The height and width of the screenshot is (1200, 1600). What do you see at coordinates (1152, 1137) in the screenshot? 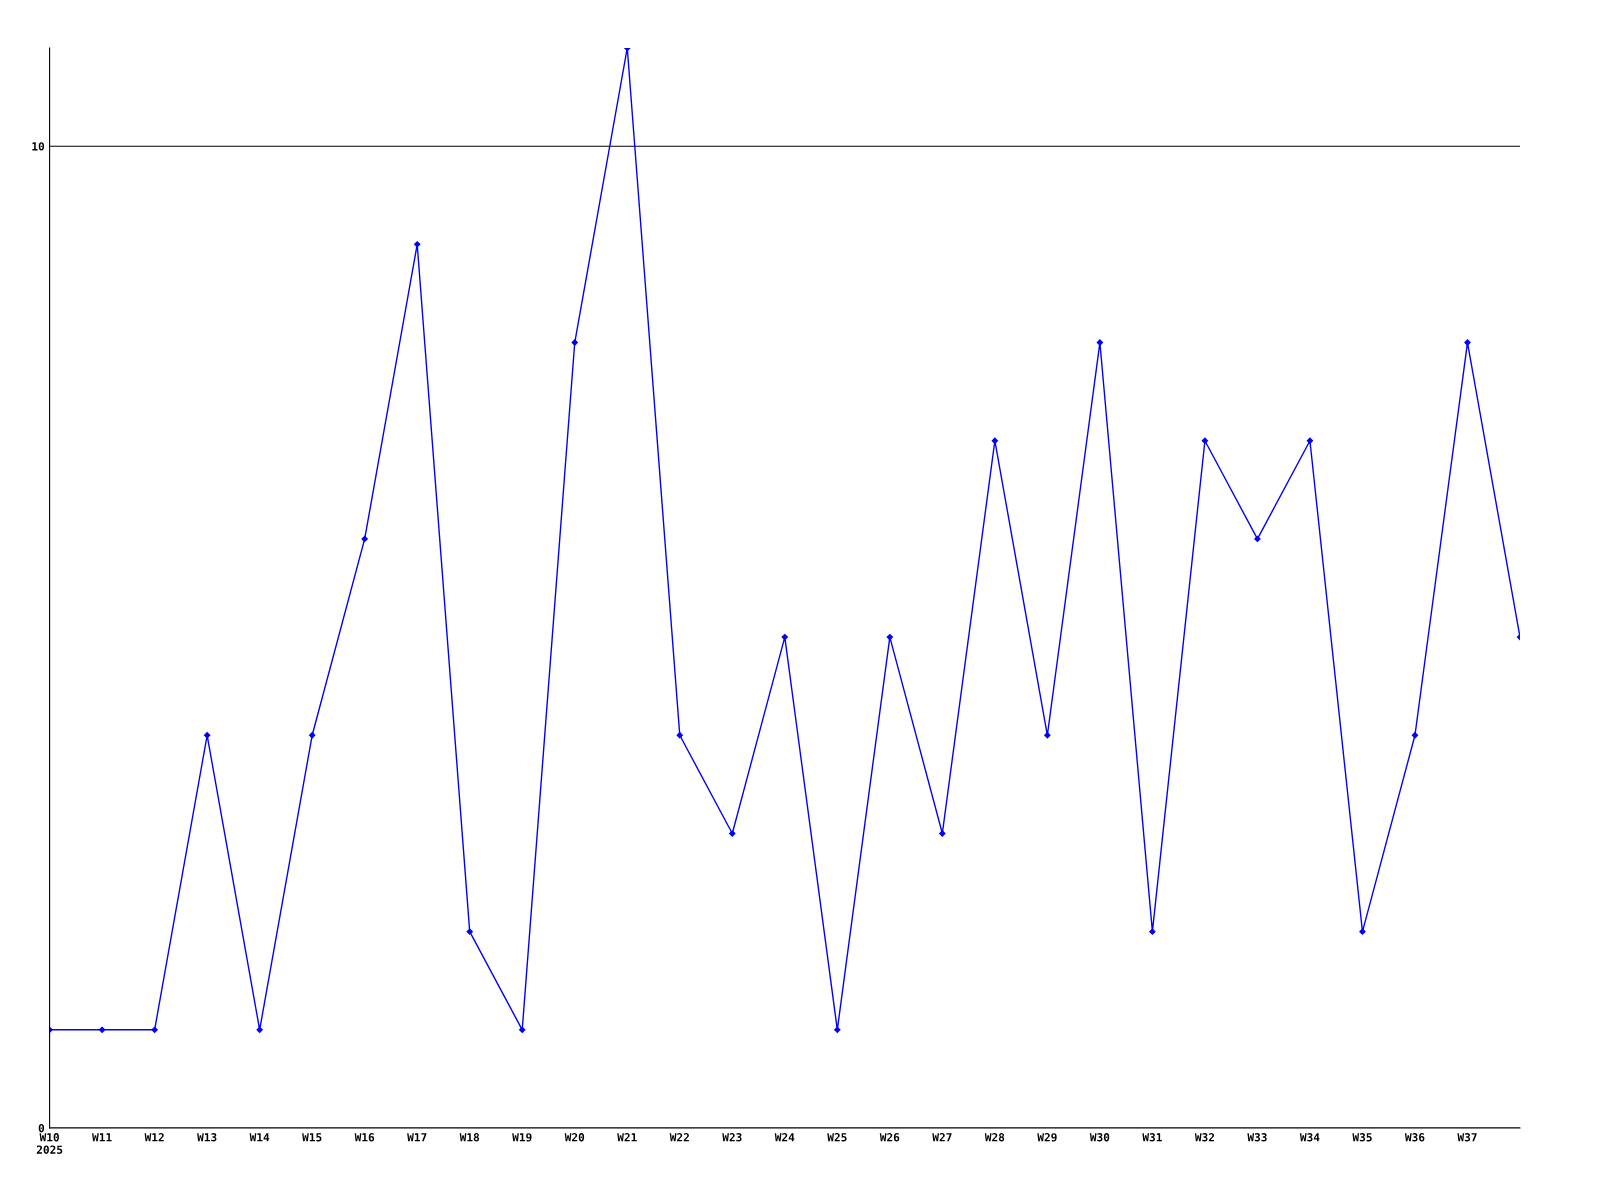
I see `x-tick-label: W31` at bounding box center [1152, 1137].